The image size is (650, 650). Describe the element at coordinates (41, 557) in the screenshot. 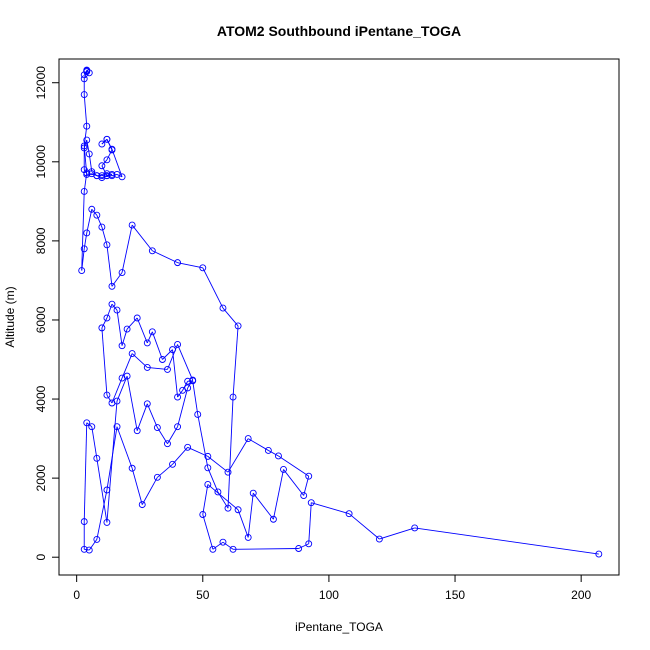

I see `y-tick-label: 0` at that location.